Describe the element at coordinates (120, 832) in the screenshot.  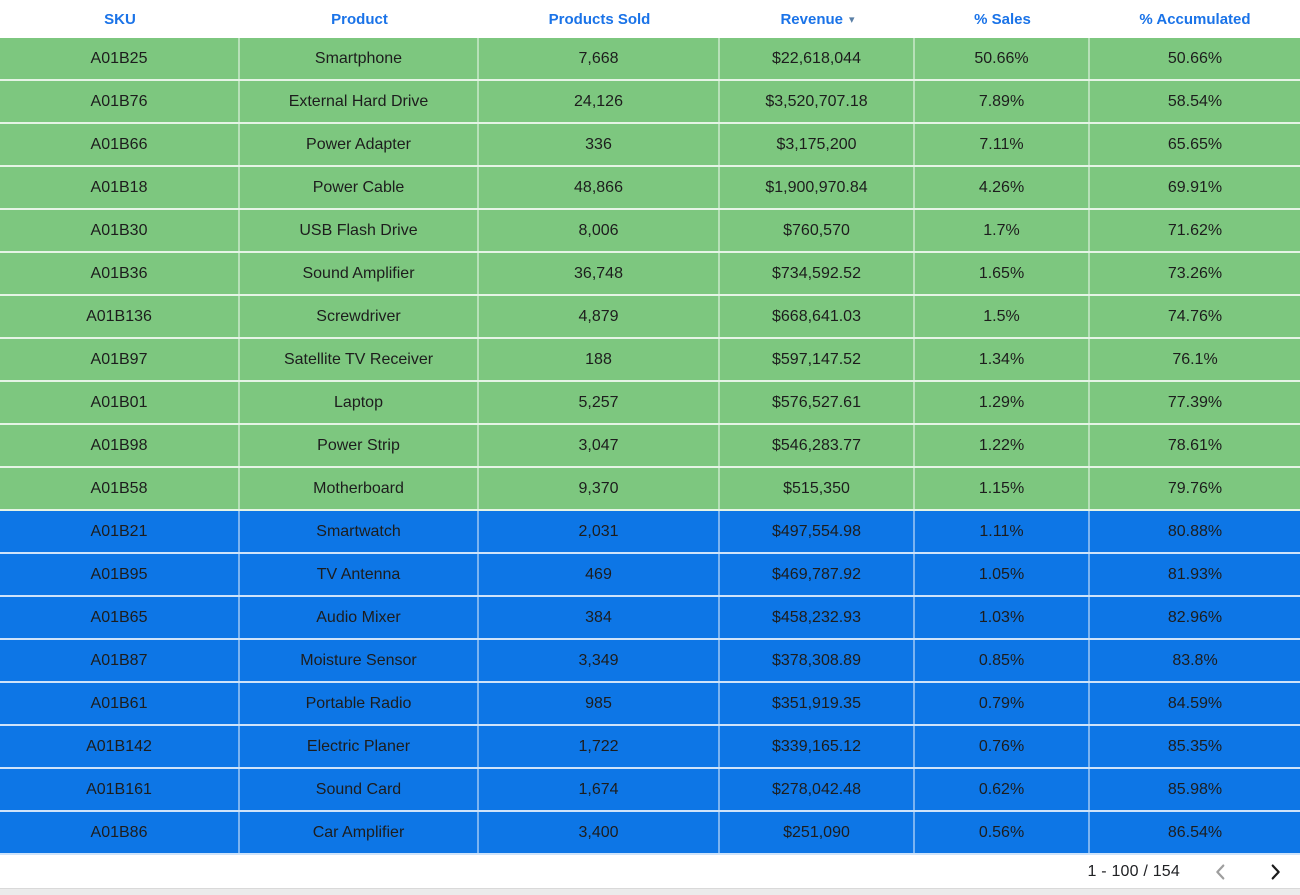
I see `cell-sku: A01B86` at that location.